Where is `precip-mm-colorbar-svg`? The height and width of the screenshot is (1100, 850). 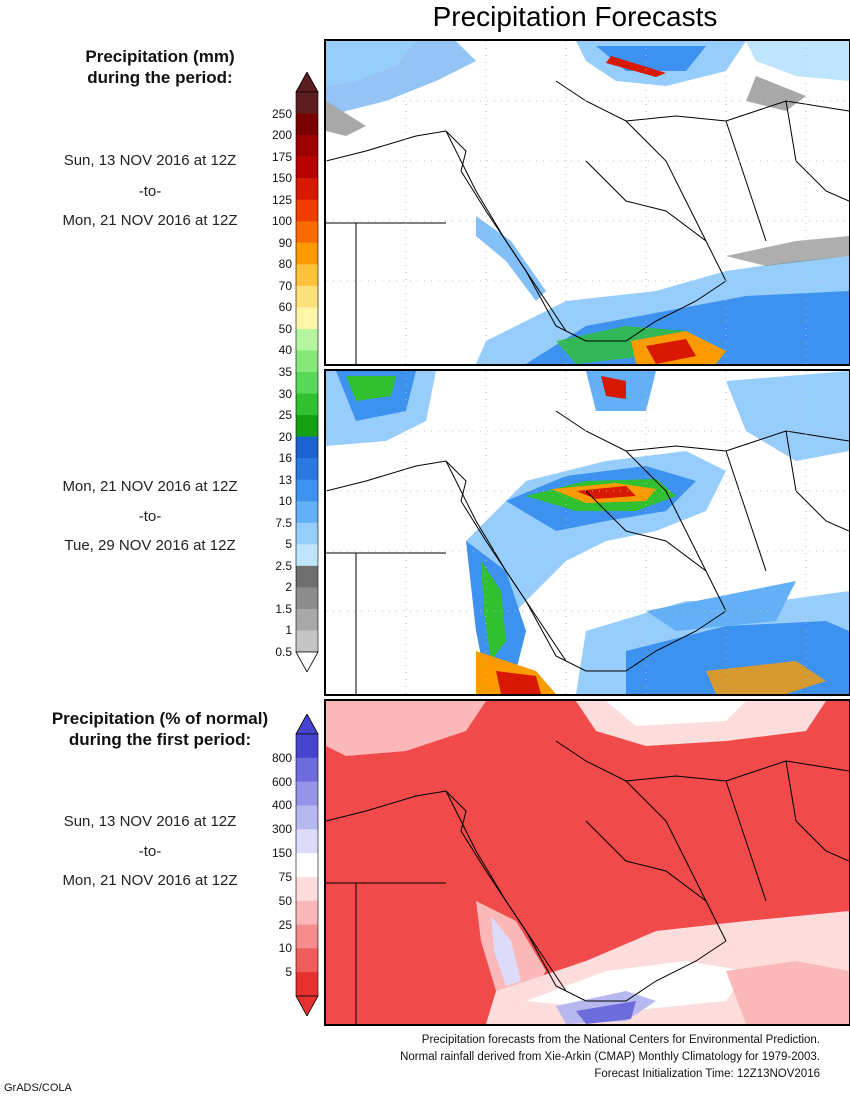
precip-mm-colorbar-svg is located at coordinates (307, 372).